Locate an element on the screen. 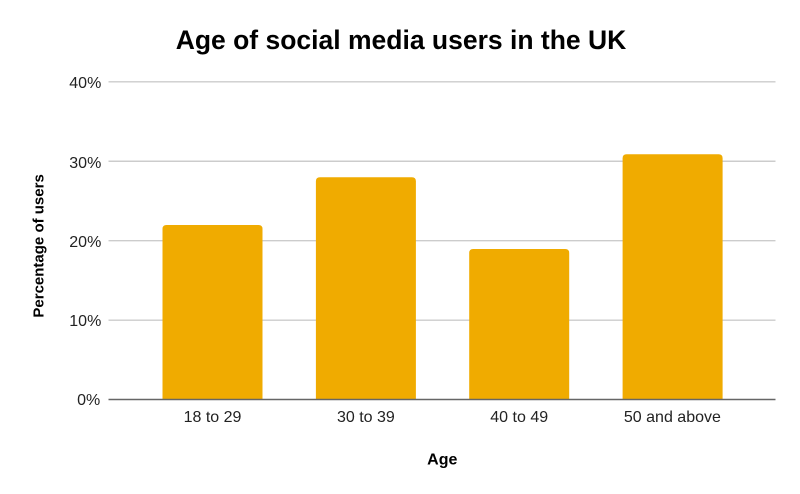  svg-text: 30% is located at coordinates (85, 163).